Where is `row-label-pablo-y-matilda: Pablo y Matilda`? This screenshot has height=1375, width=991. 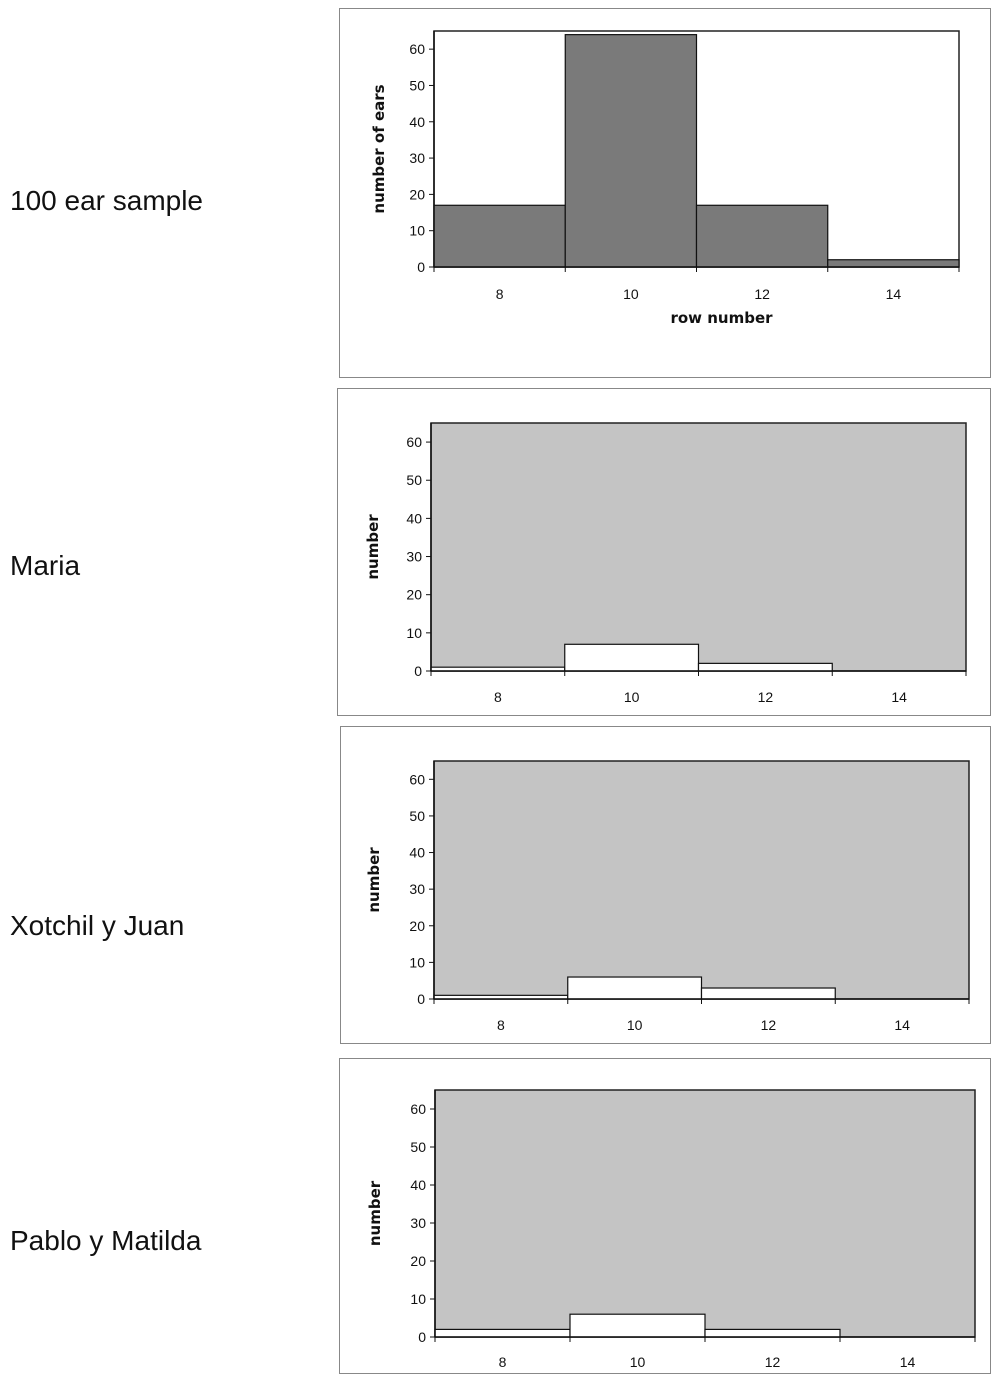
row-label-pablo-y-matilda: Pablo y Matilda is located at coordinates (106, 1240).